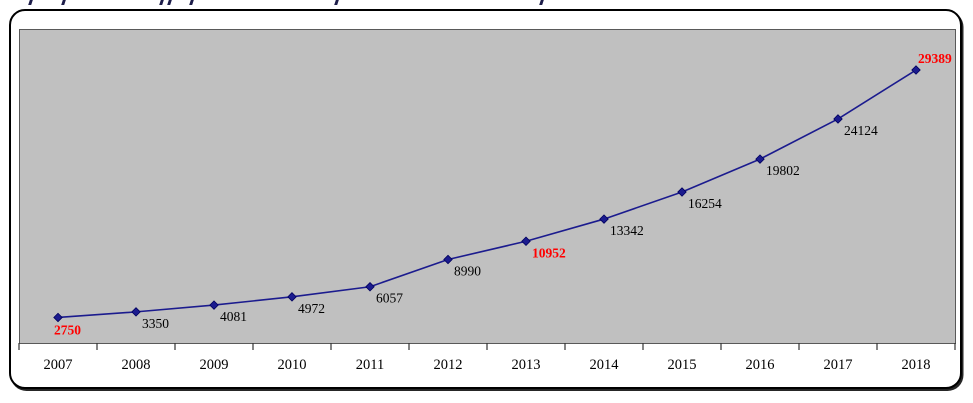 The width and height of the screenshot is (973, 403). I want to click on clipped-caption, so click(486, 3).